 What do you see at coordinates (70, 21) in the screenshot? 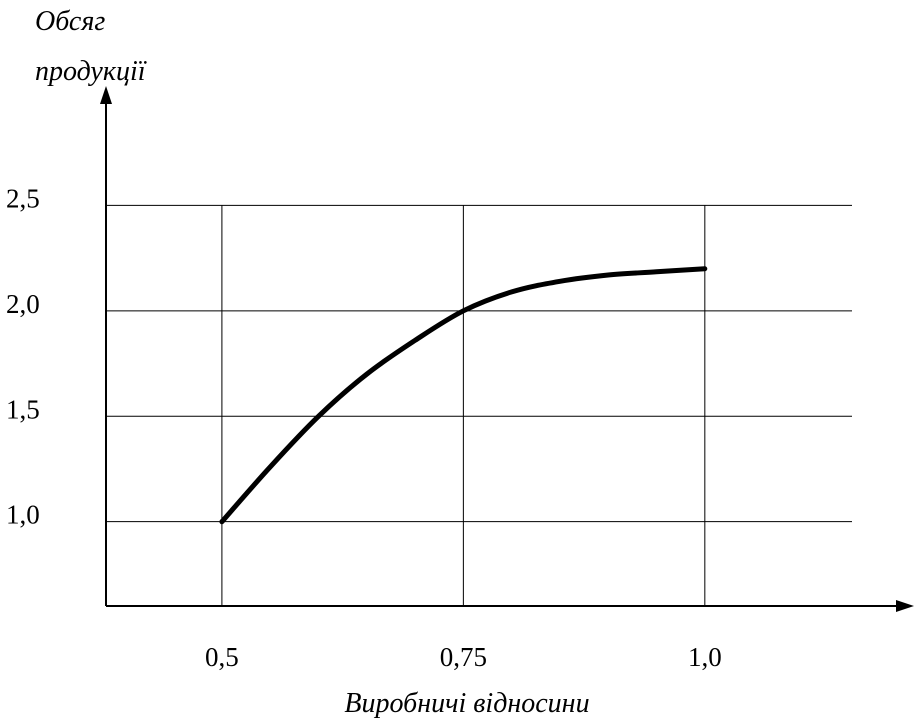
I see `y-axis-title-line1: Обсяг` at bounding box center [70, 21].